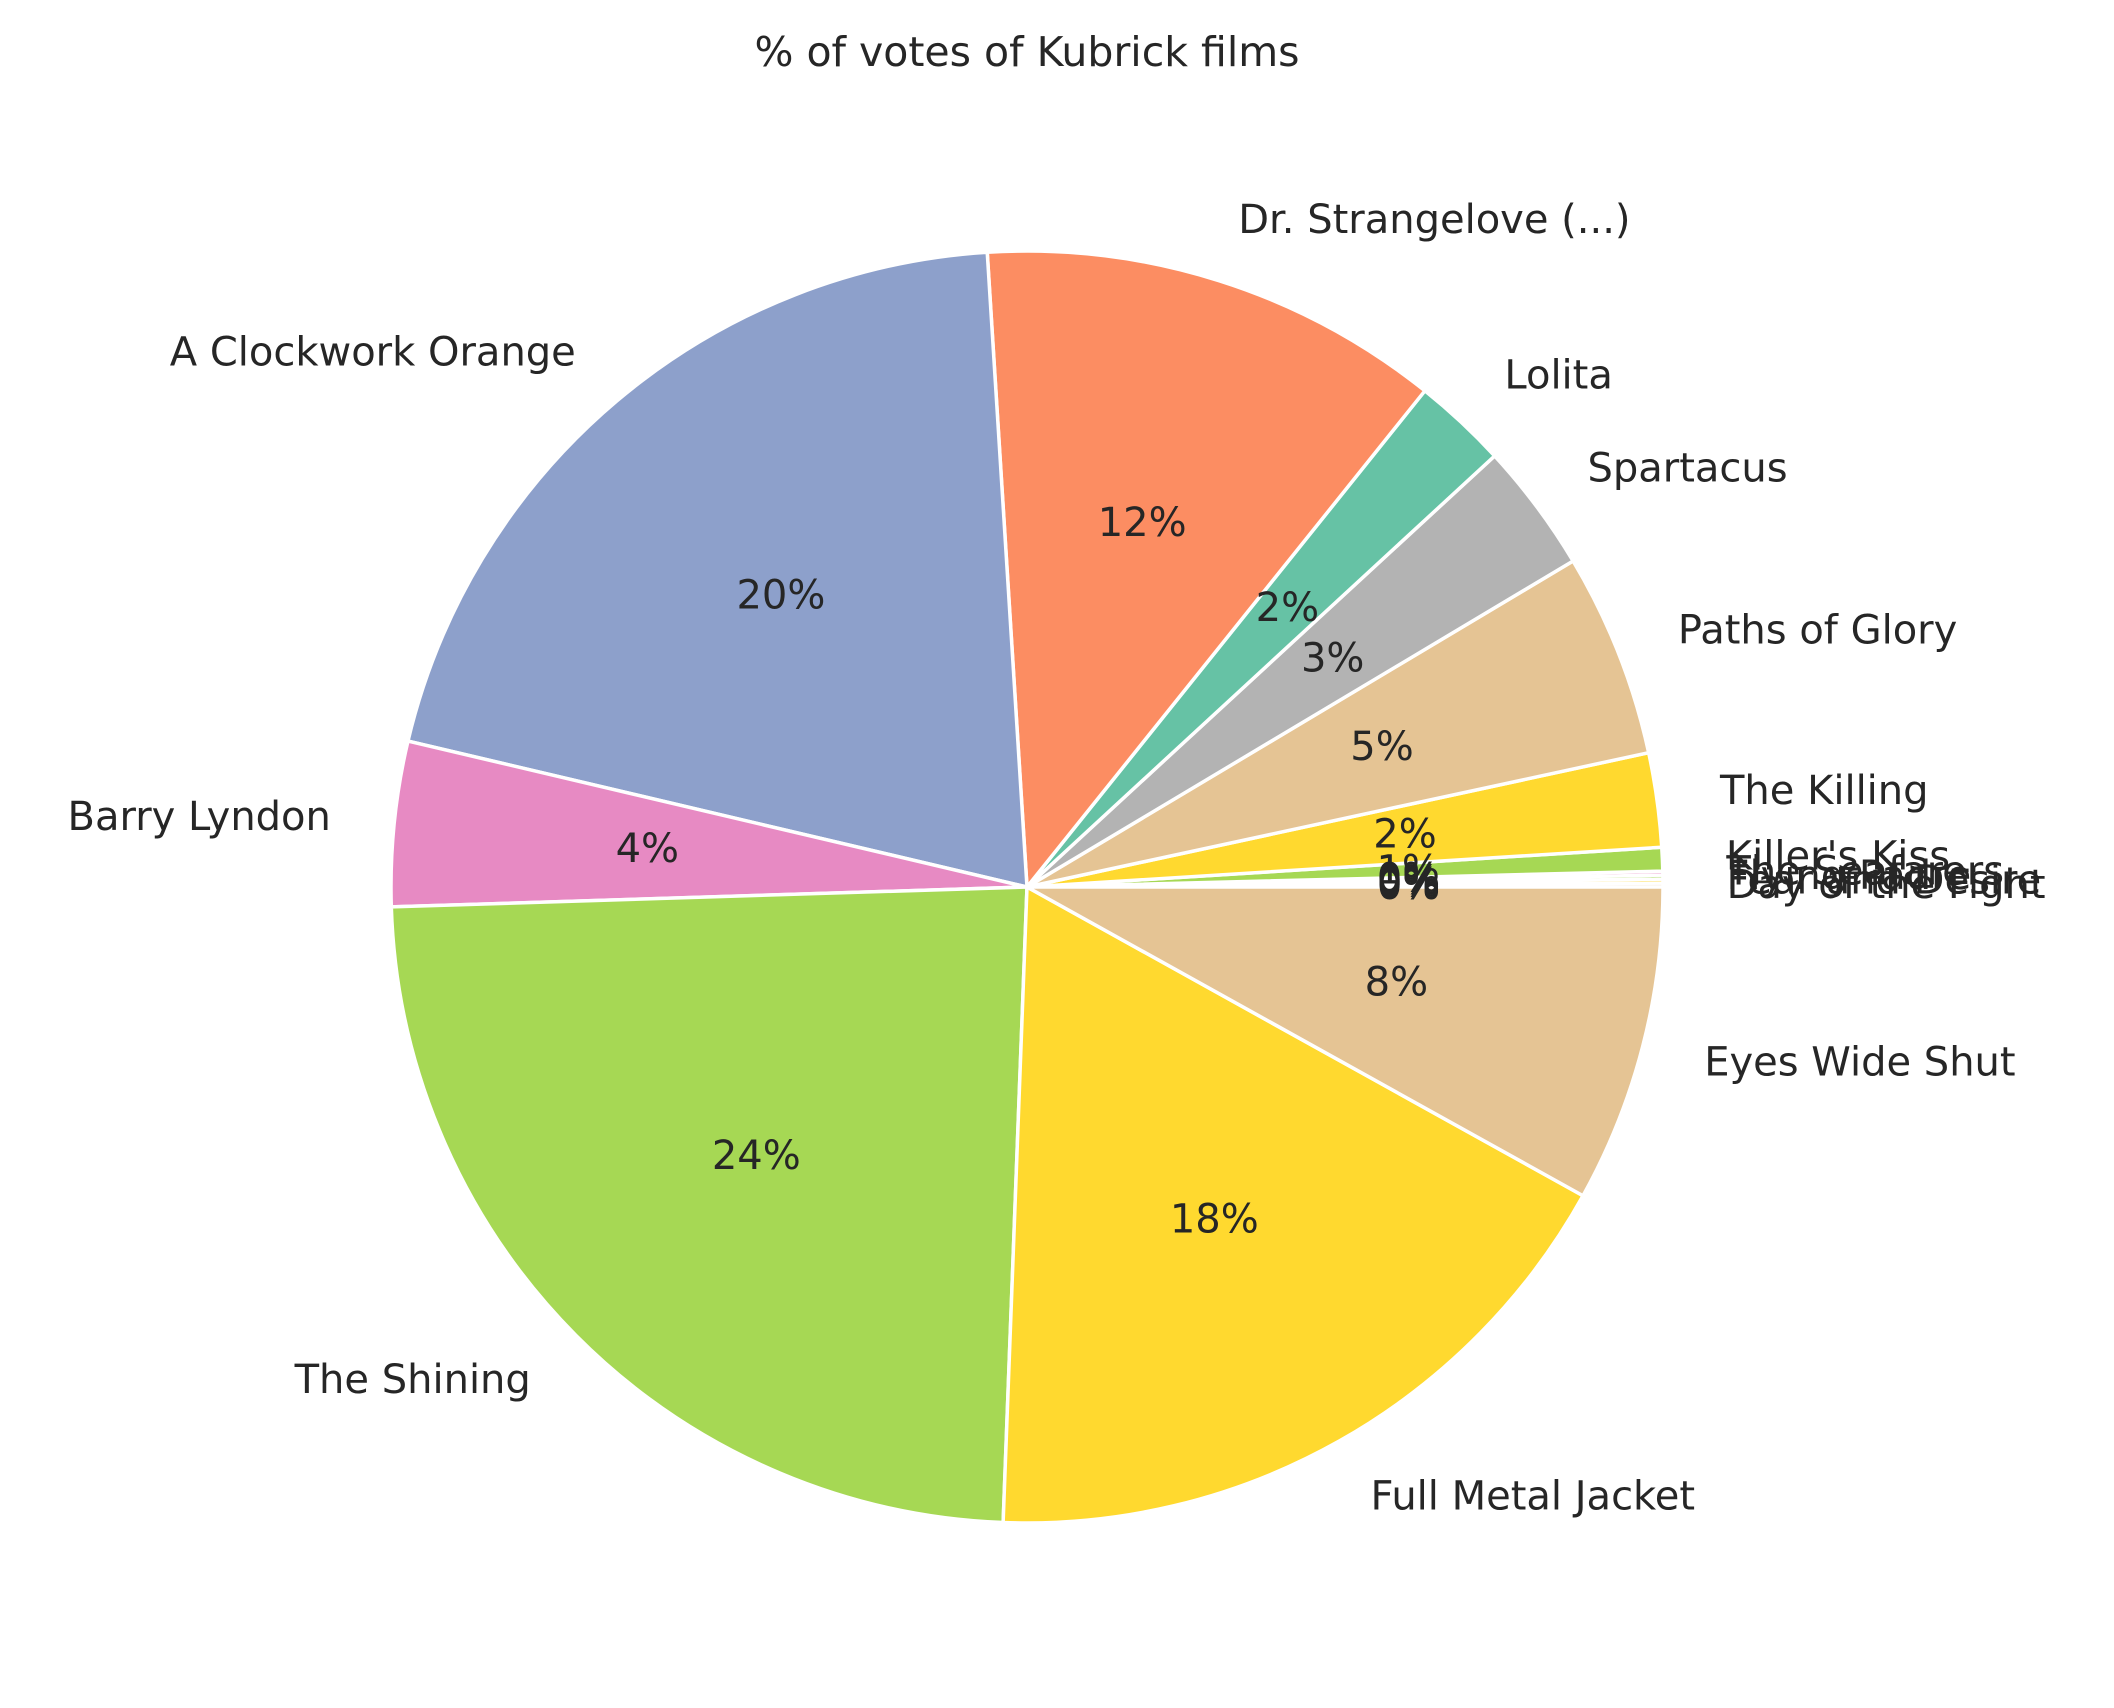  I want to click on pie-slice-eyes-wide-shut, so click(1345, 1041).